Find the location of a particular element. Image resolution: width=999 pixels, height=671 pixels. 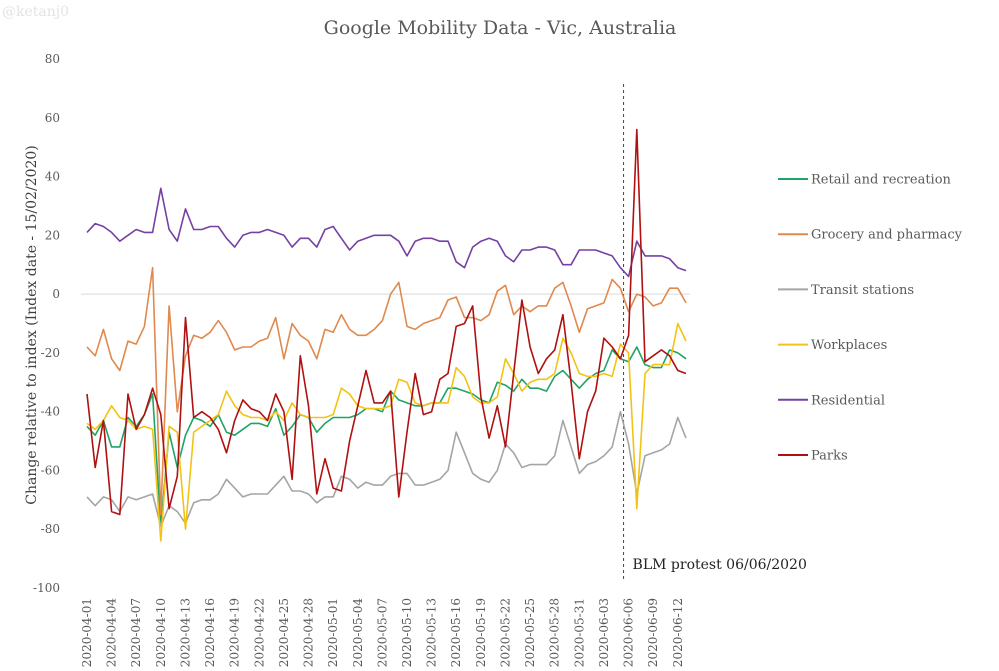

x-tick-label: 2020-04-25 is located at coordinates (284, 632).